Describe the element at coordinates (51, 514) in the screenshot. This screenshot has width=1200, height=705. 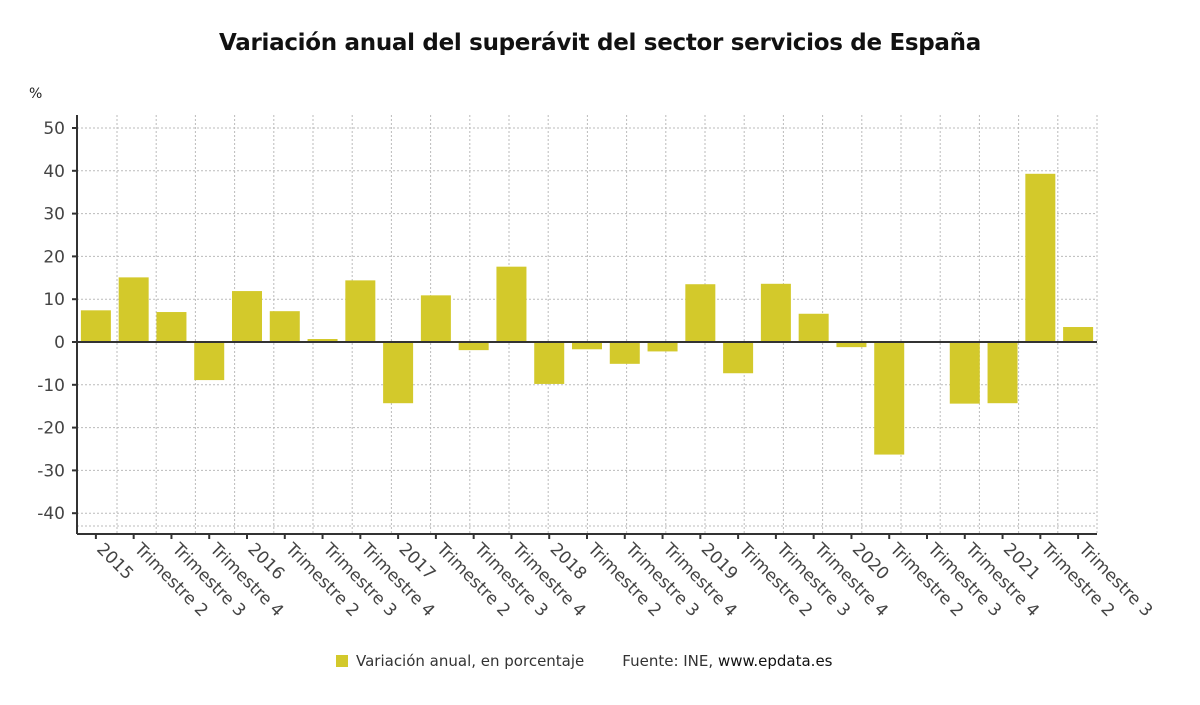
I see `y-tick-label: -40` at that location.